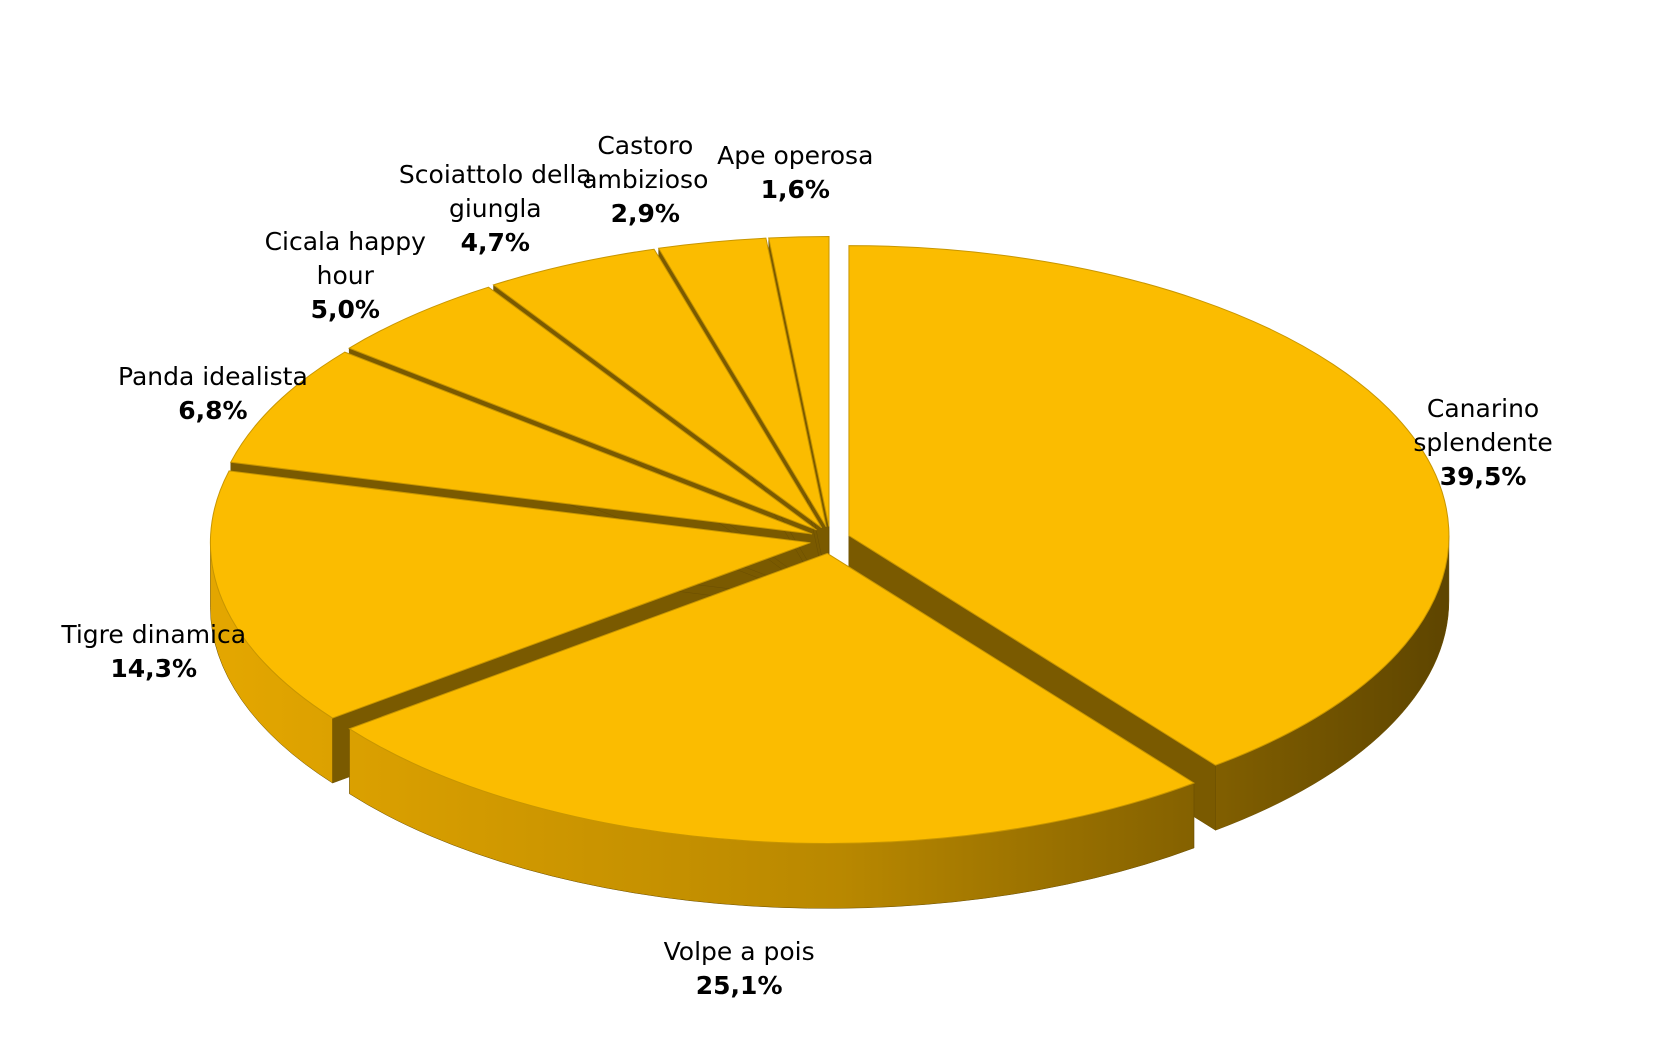  I want to click on value-label: 14,3%, so click(154, 668).